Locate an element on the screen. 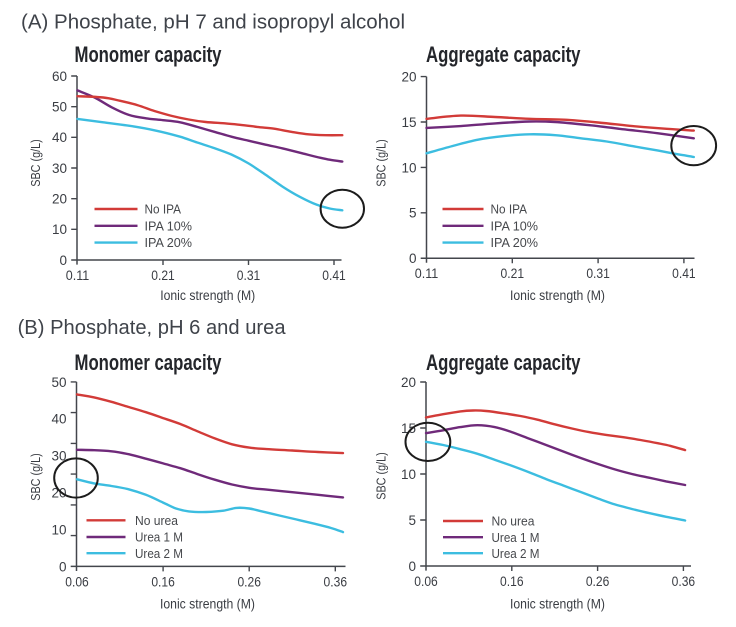 The image size is (736, 627). svg-text: 60 is located at coordinates (59, 76).